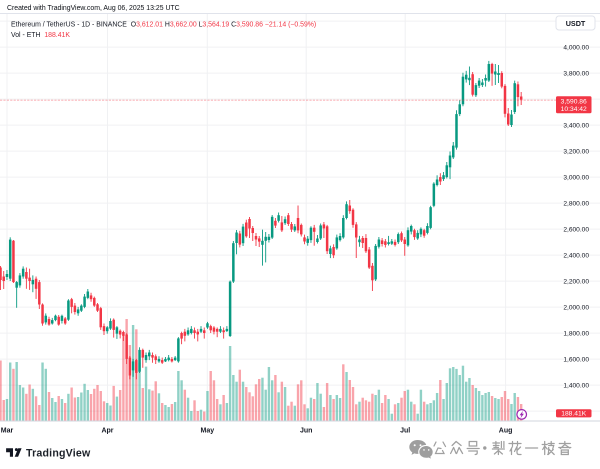 This screenshot has height=469, width=600. I want to click on svg-text: May, so click(207, 431).